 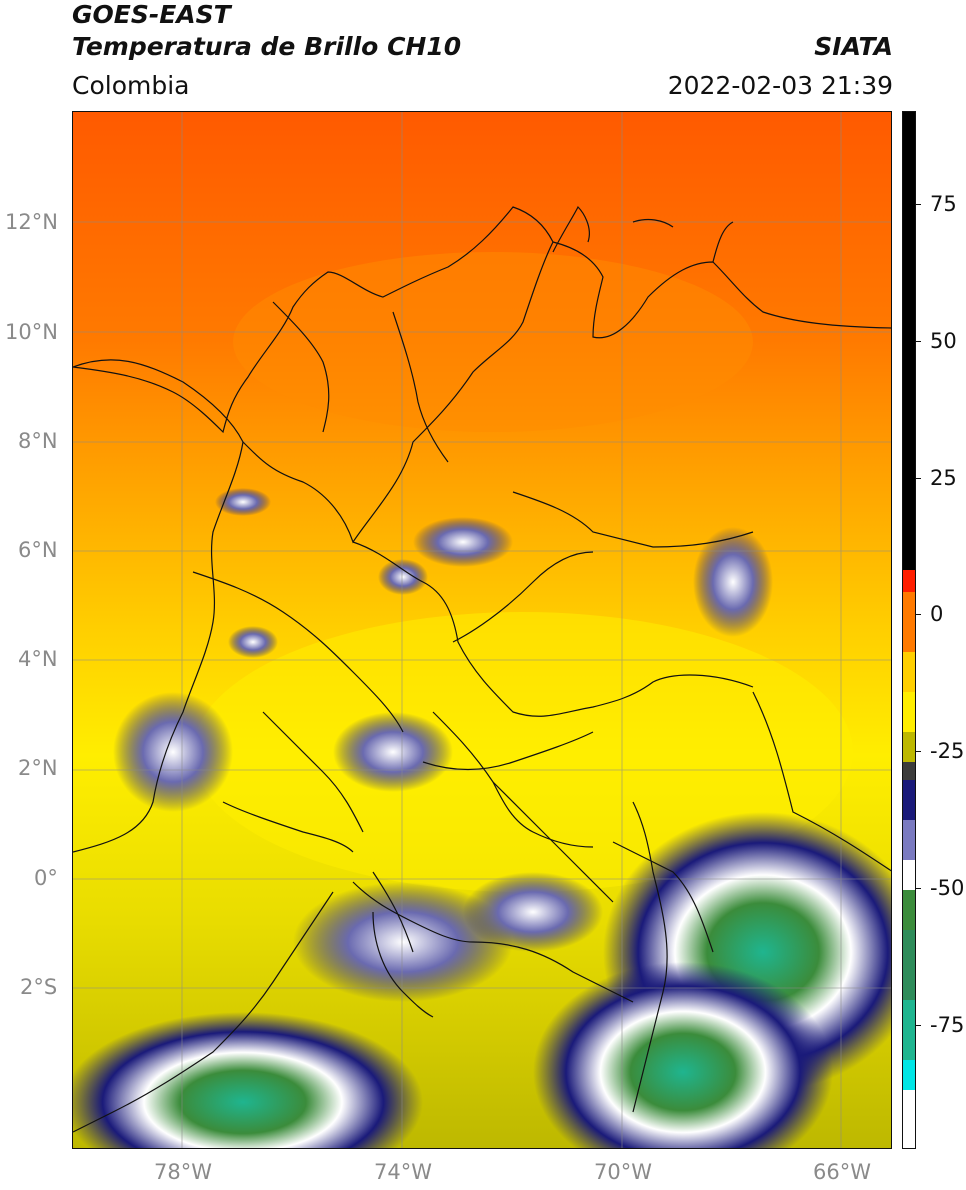 What do you see at coordinates (46, 878) in the screenshot?
I see `lat-label: 0°` at bounding box center [46, 878].